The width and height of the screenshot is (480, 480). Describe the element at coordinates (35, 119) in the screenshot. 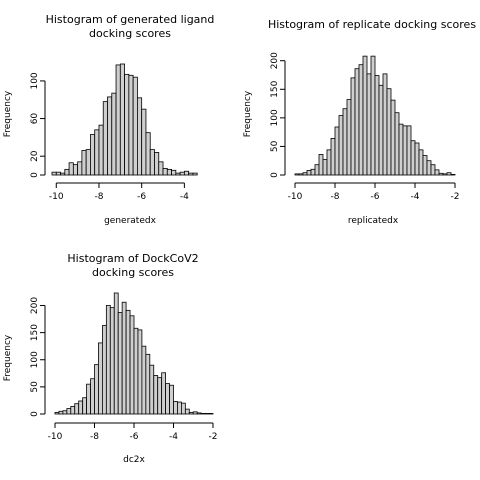

I see `y-tick-label: 60` at that location.